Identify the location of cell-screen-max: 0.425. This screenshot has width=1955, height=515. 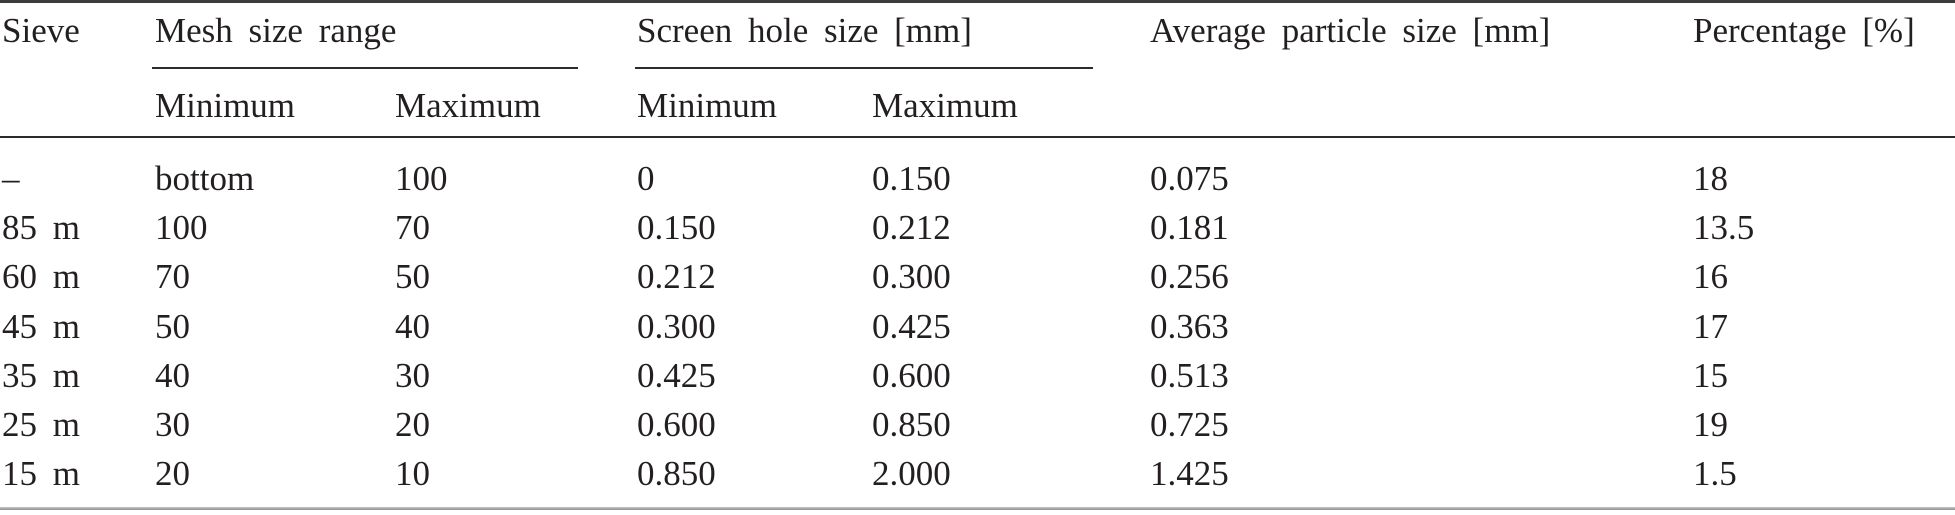
(911, 326).